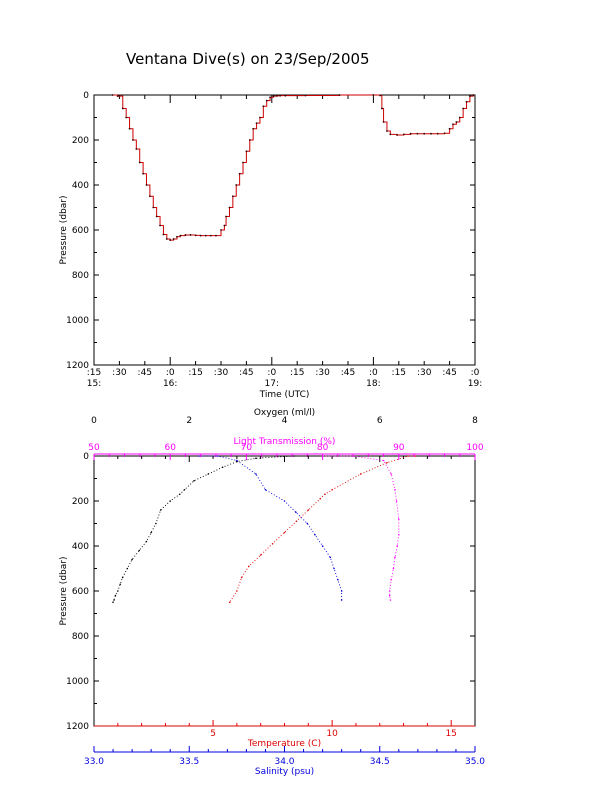 The width and height of the screenshot is (612, 785). I want to click on plot1-xtick-hour-label: 17:, so click(272, 384).